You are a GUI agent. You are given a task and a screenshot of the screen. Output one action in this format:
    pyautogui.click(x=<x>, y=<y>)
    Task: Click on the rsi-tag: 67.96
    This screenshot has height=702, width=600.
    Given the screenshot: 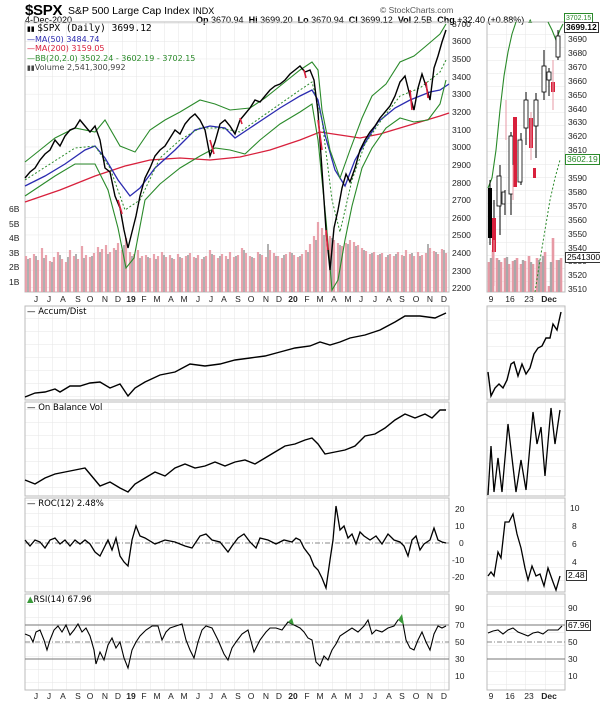 What is the action you would take?
    pyautogui.click(x=579, y=625)
    